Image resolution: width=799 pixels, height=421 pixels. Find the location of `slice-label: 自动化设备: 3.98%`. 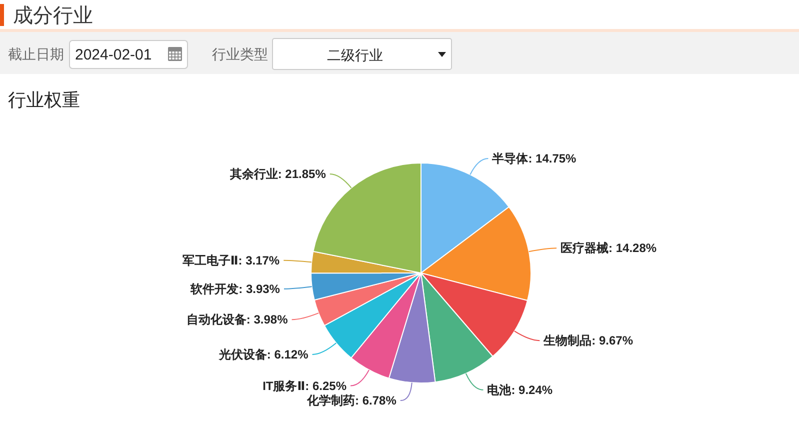

slice-label: 自动化设备: 3.98% is located at coordinates (237, 319).